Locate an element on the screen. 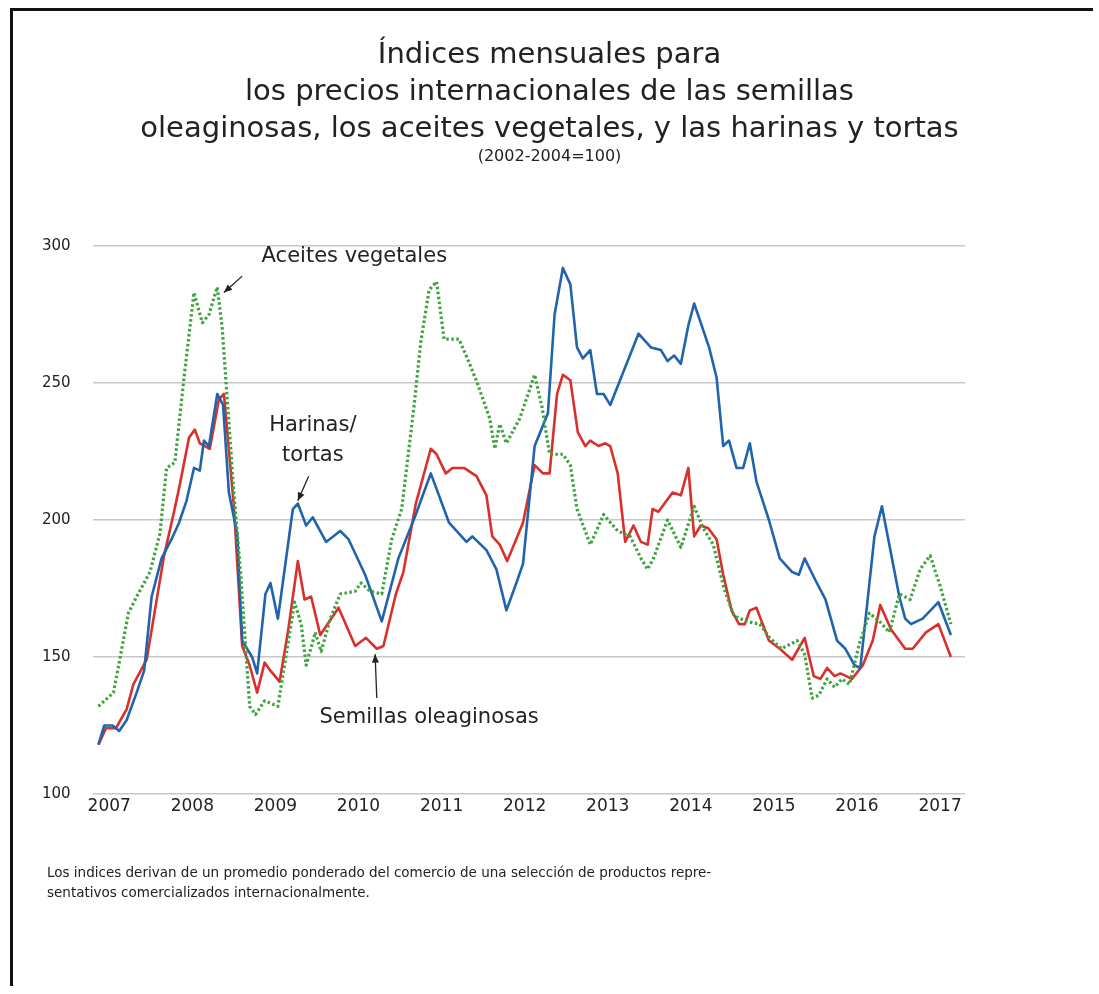  chart-subtitle: (2002-2004=100) is located at coordinates (549, 155).